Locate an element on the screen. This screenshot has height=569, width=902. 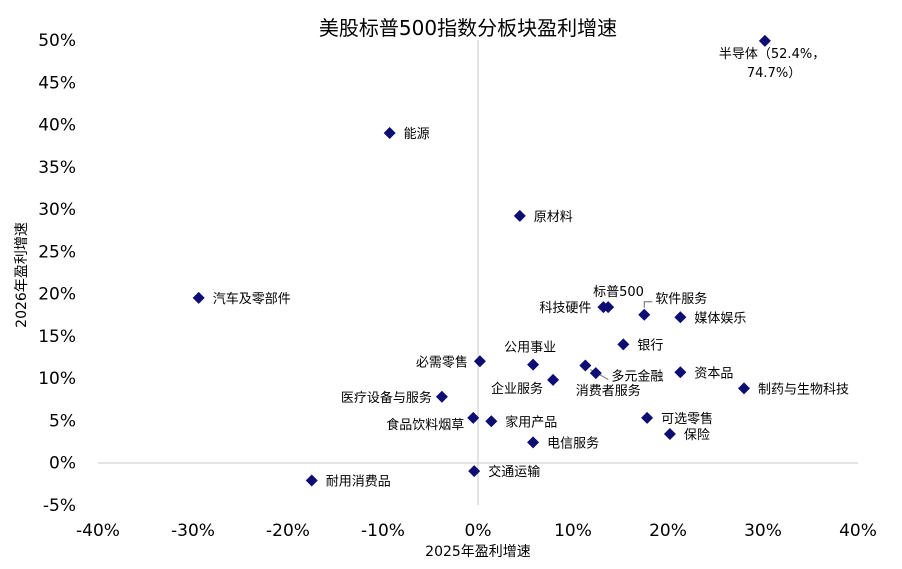
x-axis-title: 2025年盈利增速 is located at coordinates (478, 552).